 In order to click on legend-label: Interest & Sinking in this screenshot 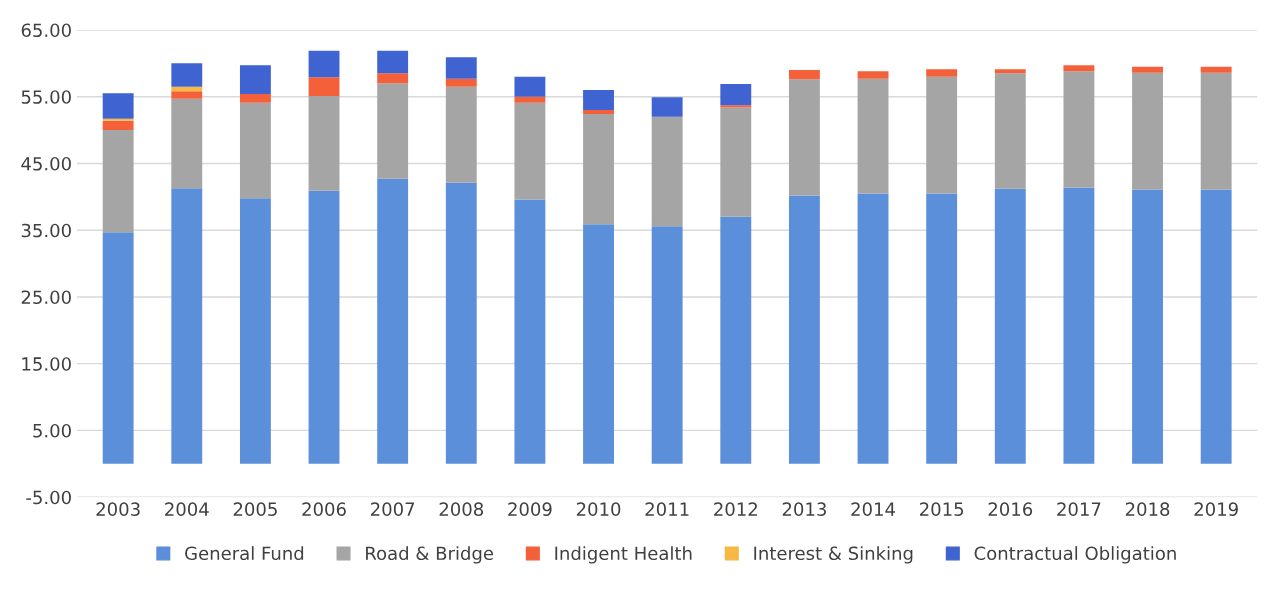, I will do `click(833, 555)`.